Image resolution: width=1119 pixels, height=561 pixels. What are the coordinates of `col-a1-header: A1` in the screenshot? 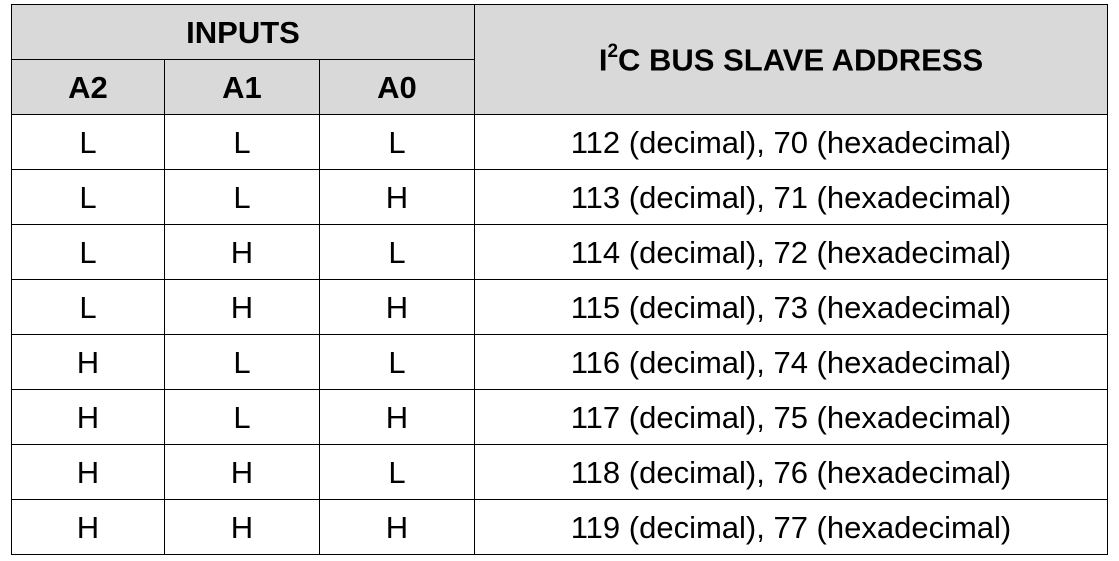 It's located at (242, 87).